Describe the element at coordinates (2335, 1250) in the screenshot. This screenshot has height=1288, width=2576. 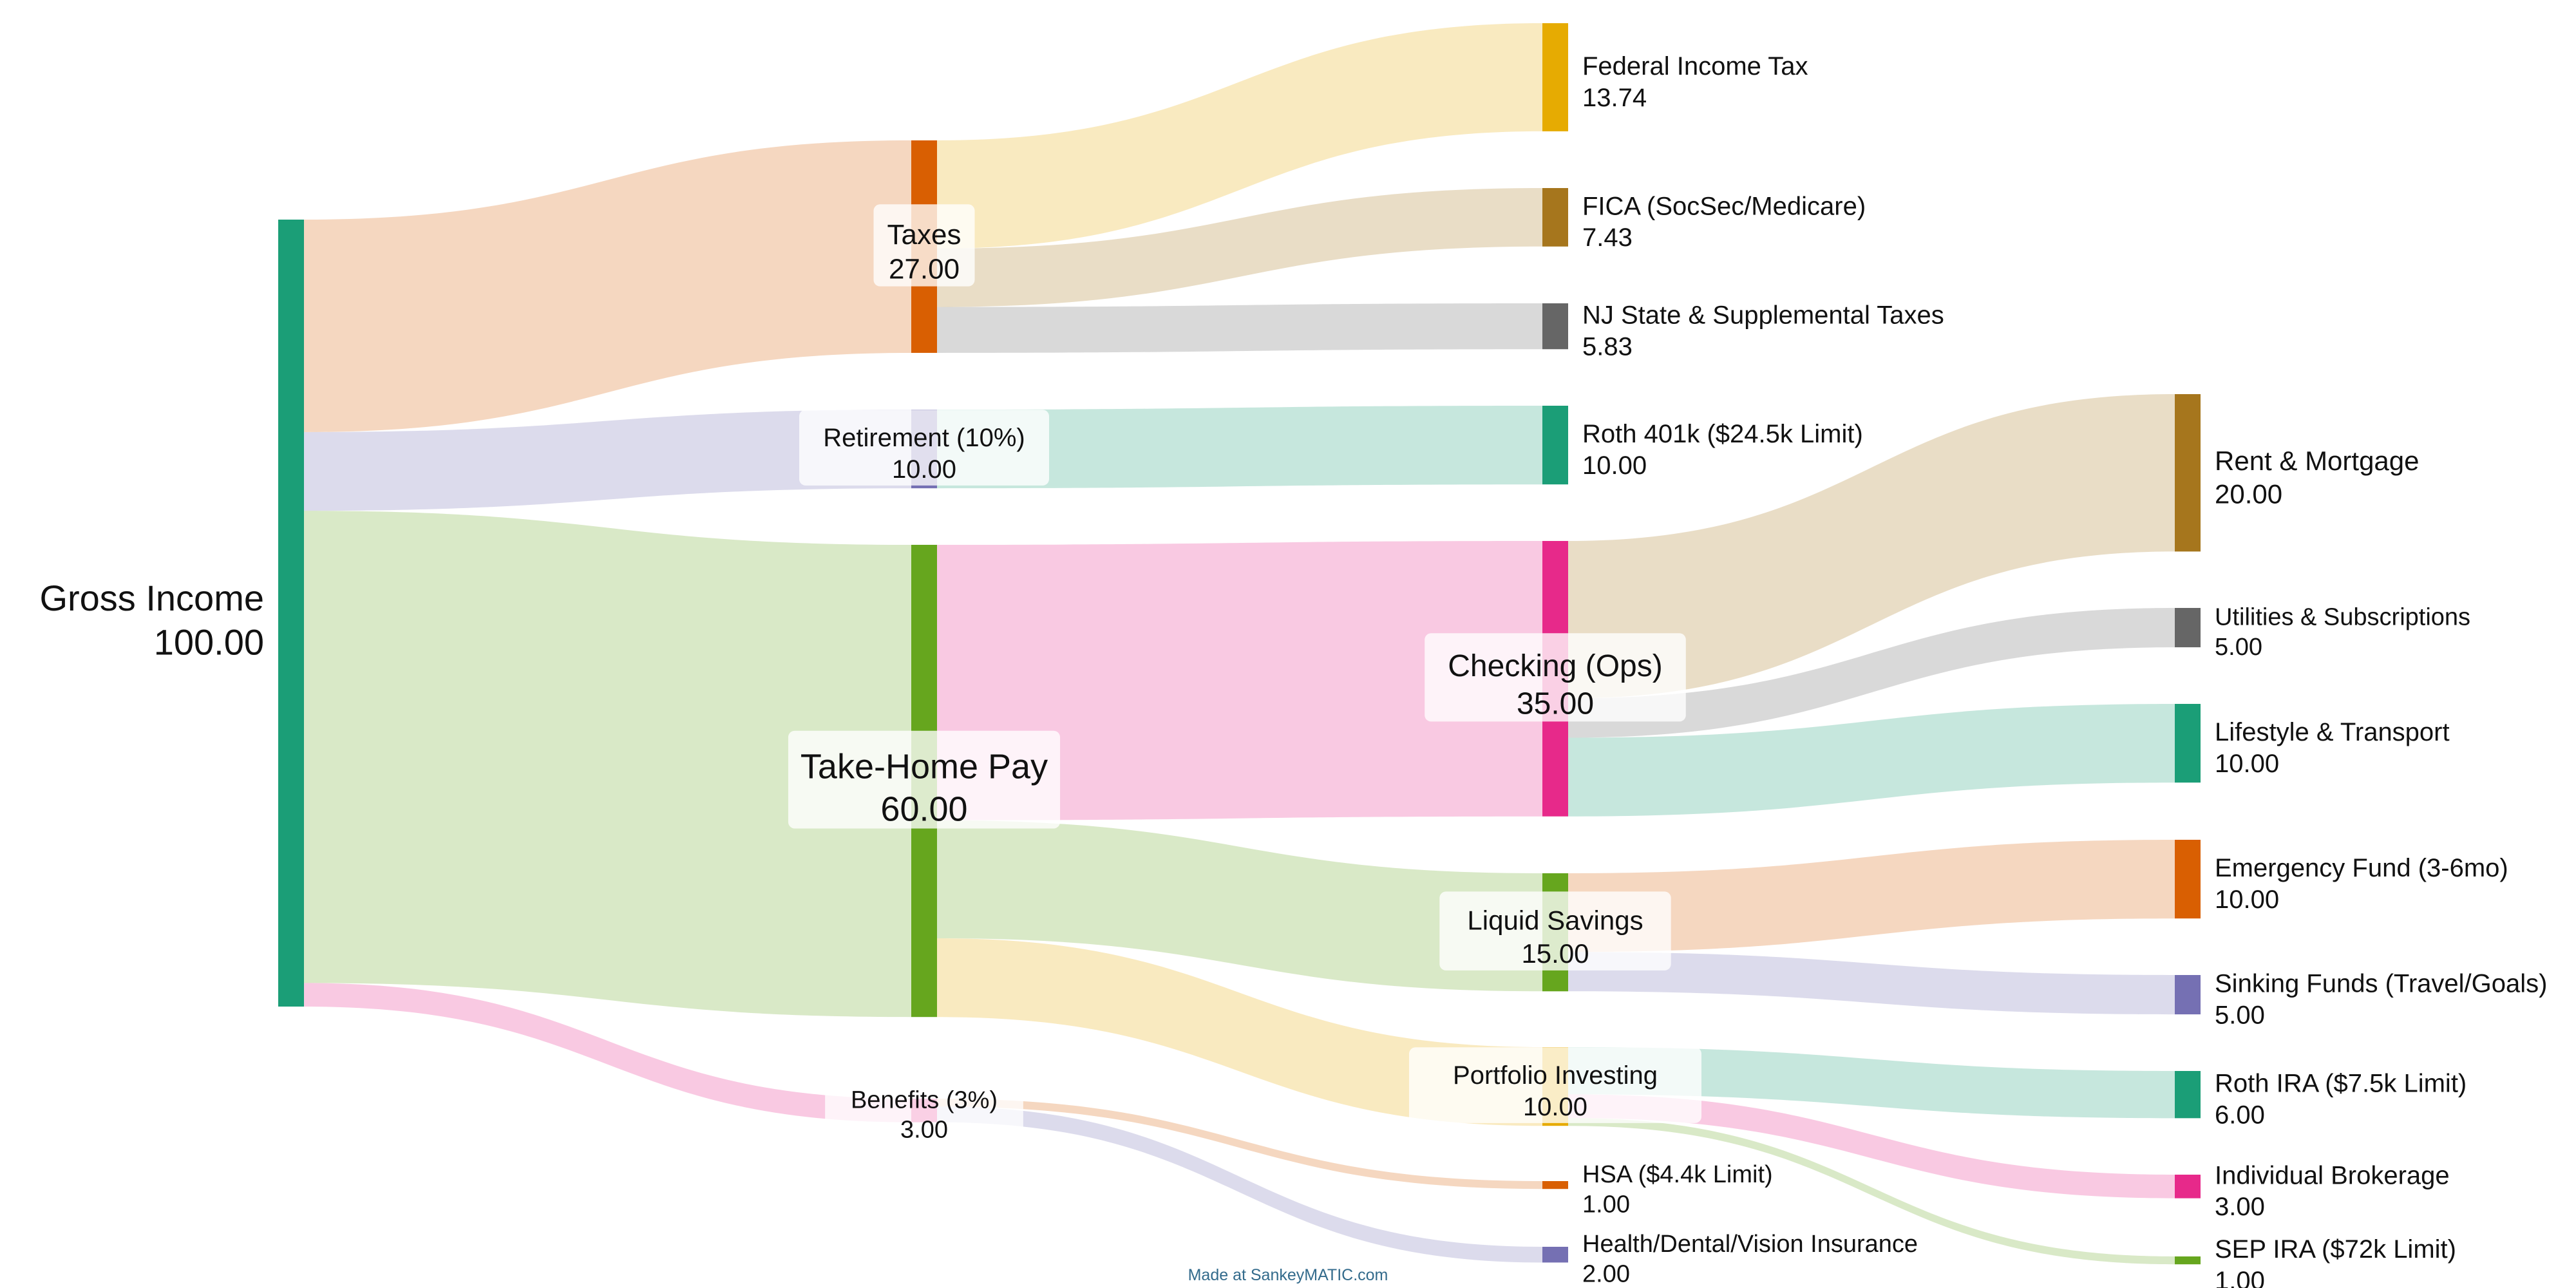
I see `node-label-sepira: SEP IRA ($72k Limit)` at that location.